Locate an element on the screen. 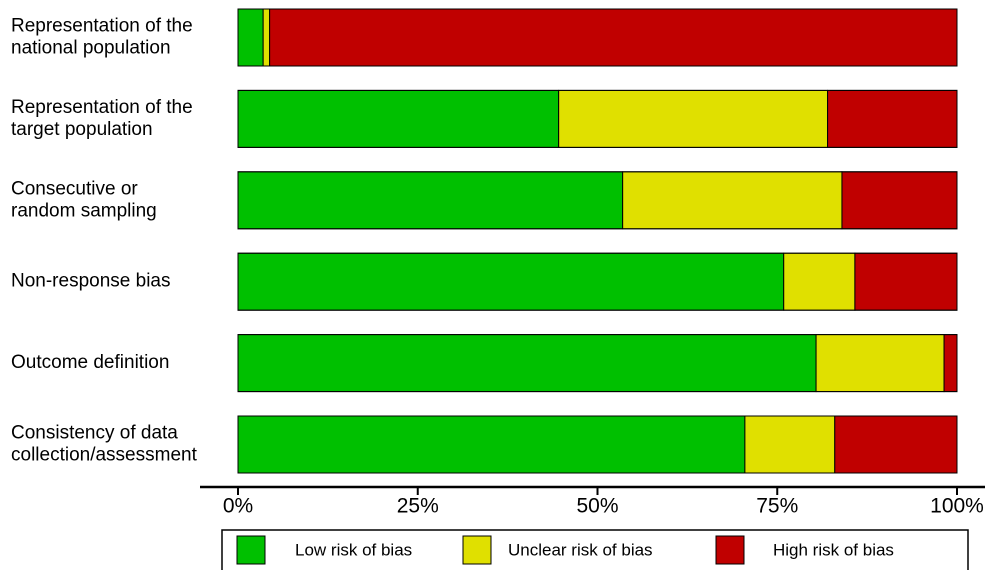  category-label: Outcome definition is located at coordinates (90, 362).